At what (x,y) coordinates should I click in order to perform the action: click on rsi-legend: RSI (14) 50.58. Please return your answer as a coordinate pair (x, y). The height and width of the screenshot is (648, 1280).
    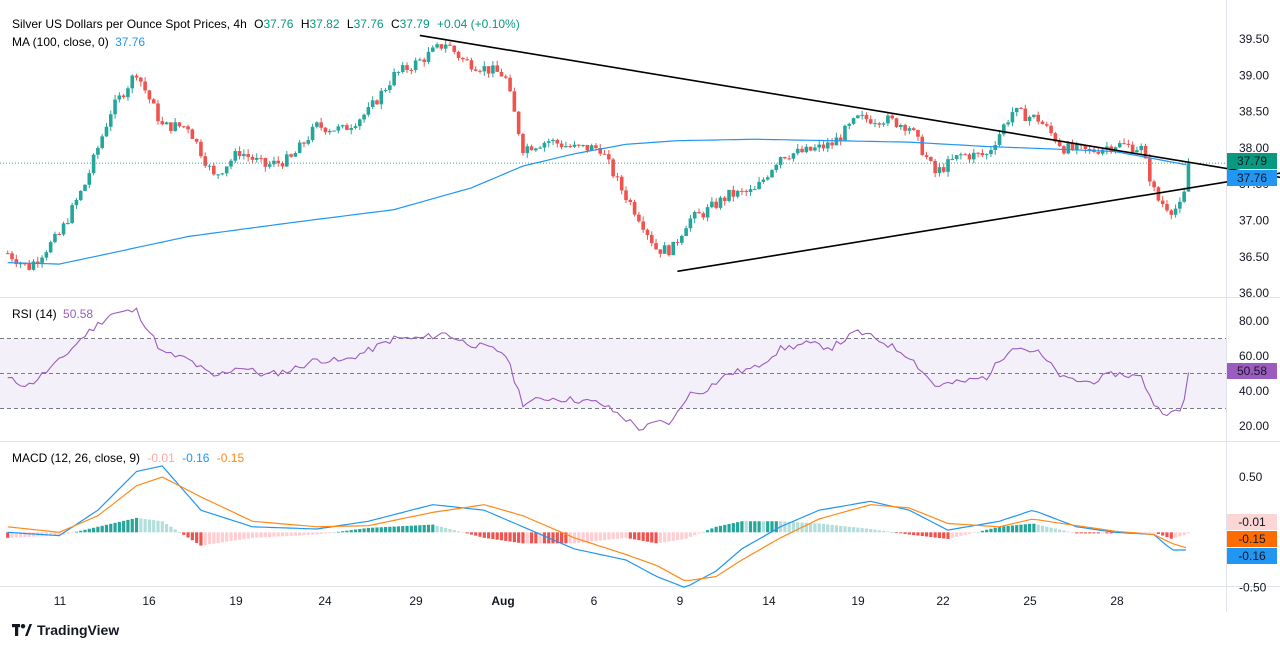
    Looking at the image, I should click on (52, 314).